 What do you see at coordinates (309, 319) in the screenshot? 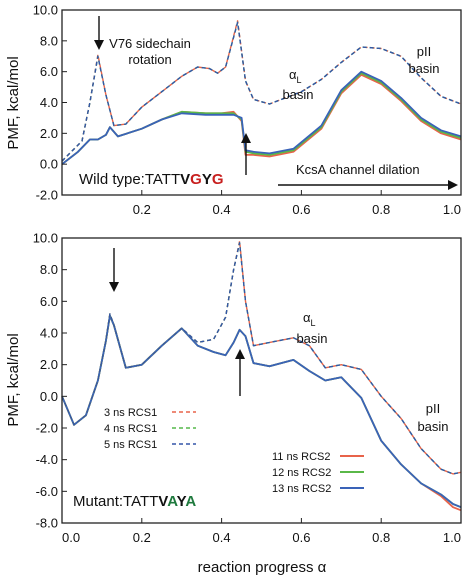
I see `bottom-alpha-symbol: αL` at bounding box center [309, 319].